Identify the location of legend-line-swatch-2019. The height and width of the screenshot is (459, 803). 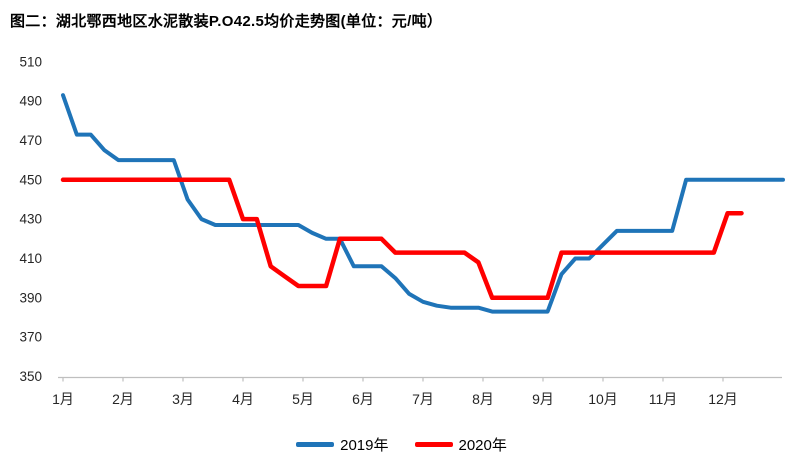
(315, 444).